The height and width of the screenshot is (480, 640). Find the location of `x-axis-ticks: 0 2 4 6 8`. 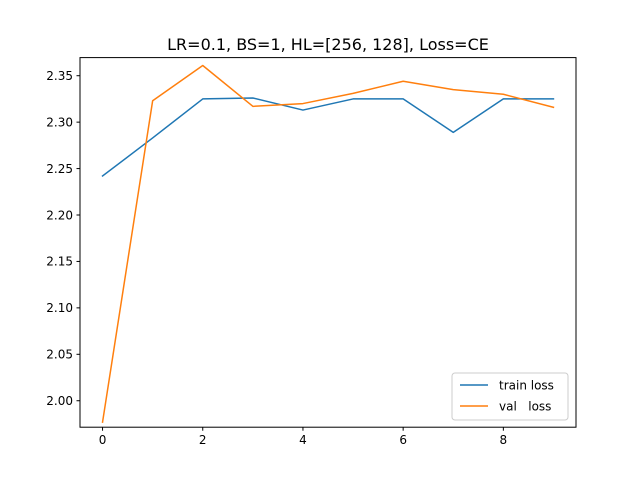

x-axis-ticks: 0 2 4 6 8 is located at coordinates (303, 437).